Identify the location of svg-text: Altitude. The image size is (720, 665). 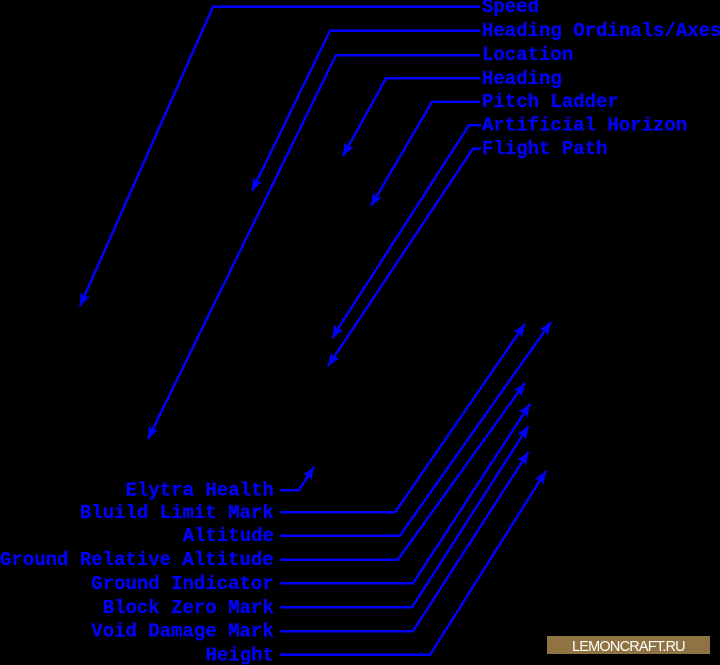
(228, 536).